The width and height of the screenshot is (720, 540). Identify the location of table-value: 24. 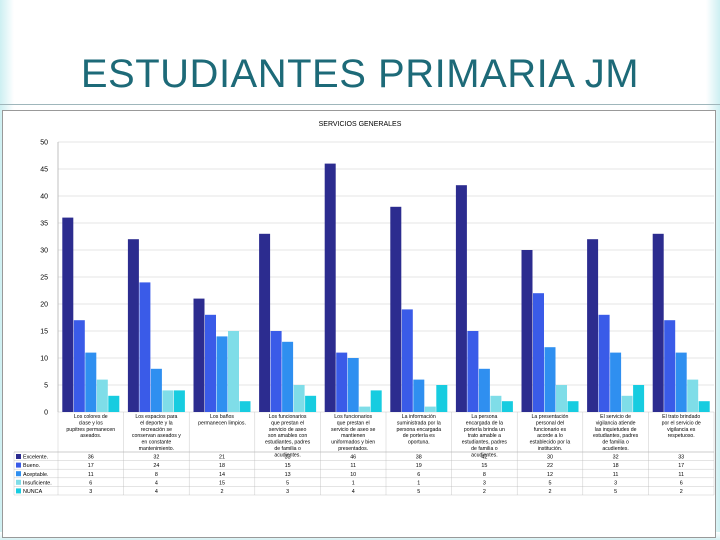
(156, 466).